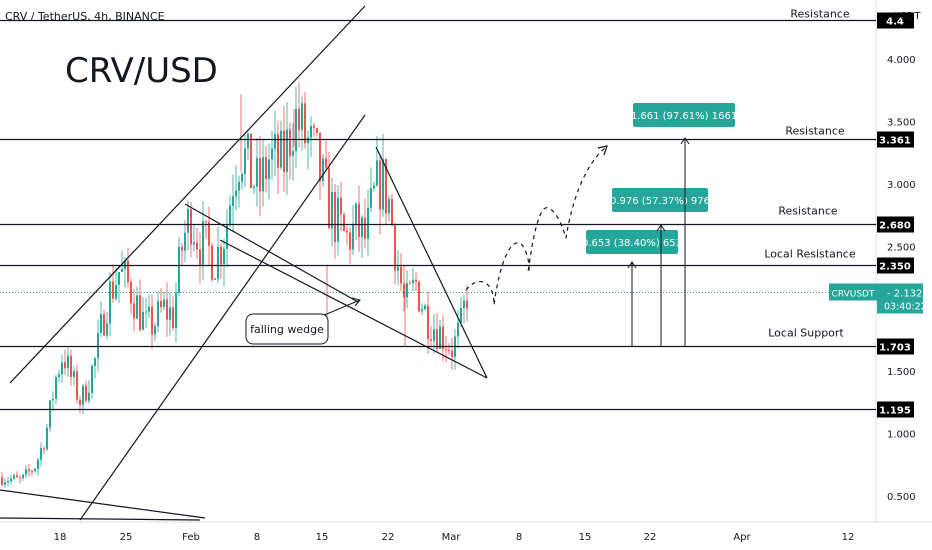  I want to click on price-tick-label: 1.000, so click(901, 435).